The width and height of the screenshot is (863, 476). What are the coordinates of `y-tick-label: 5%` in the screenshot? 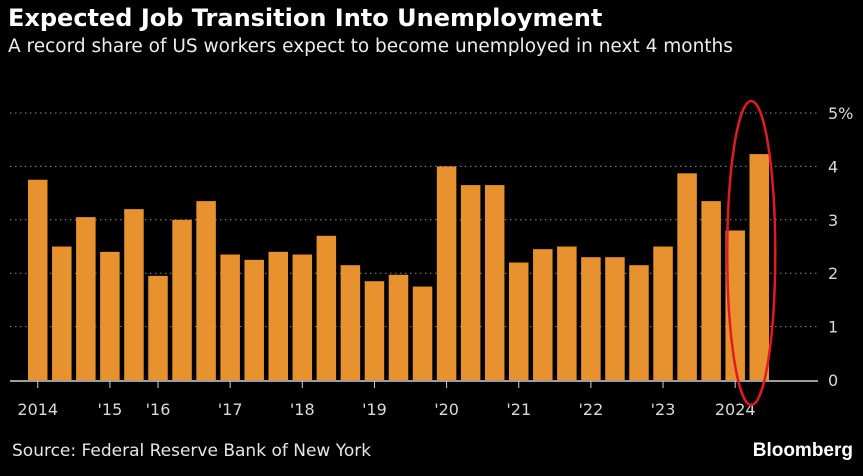 It's located at (840, 113).